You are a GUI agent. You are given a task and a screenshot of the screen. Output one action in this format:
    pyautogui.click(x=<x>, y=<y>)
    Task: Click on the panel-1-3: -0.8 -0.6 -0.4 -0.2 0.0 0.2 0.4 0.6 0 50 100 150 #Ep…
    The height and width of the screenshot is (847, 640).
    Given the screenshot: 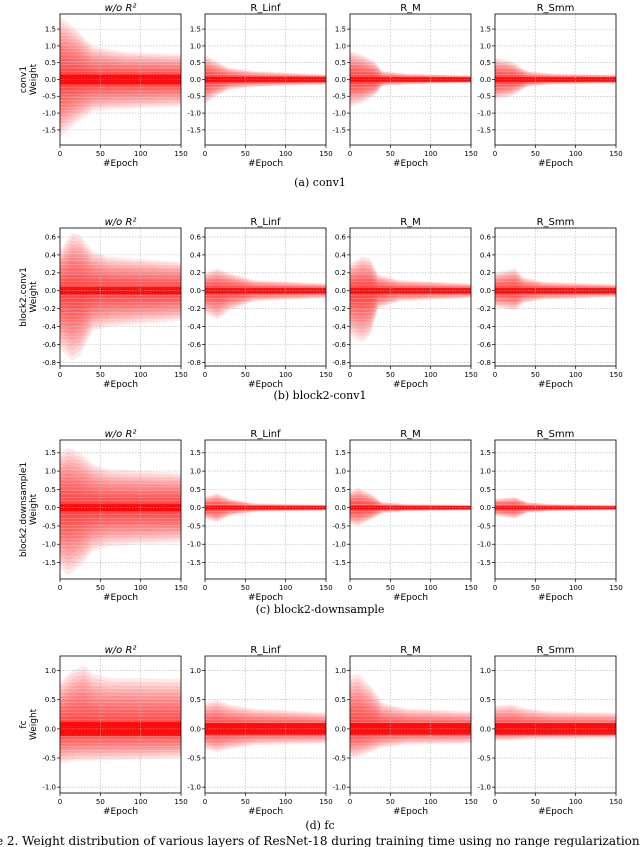 What is the action you would take?
    pyautogui.click(x=549, y=303)
    